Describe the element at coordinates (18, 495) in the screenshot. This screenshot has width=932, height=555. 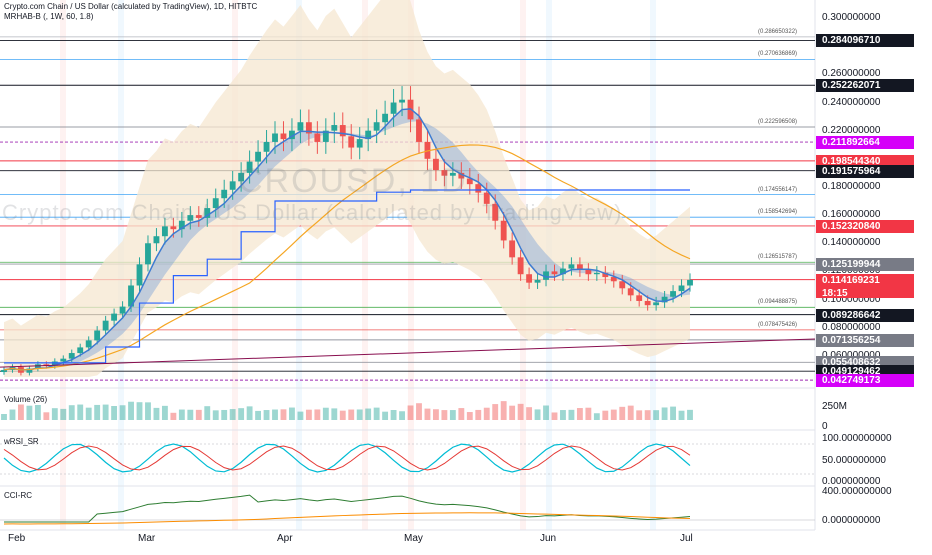
I see `cci-pane-label: CCI-RC` at that location.